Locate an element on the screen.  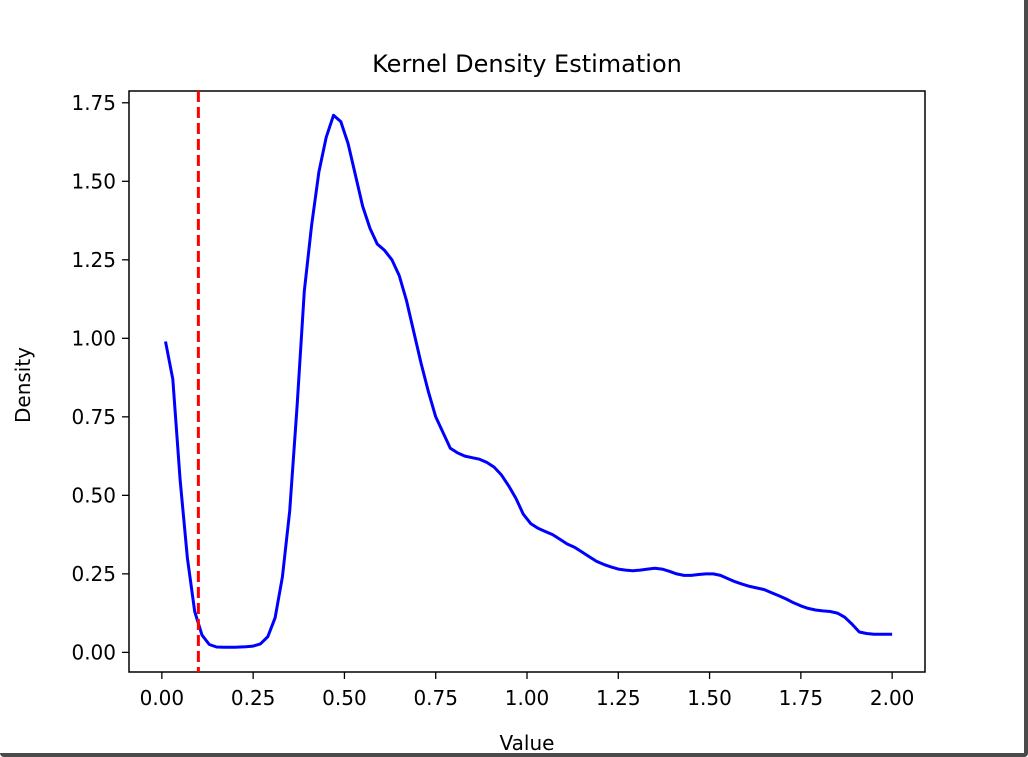
y-tick-label: 1.75 is located at coordinates (93, 103).